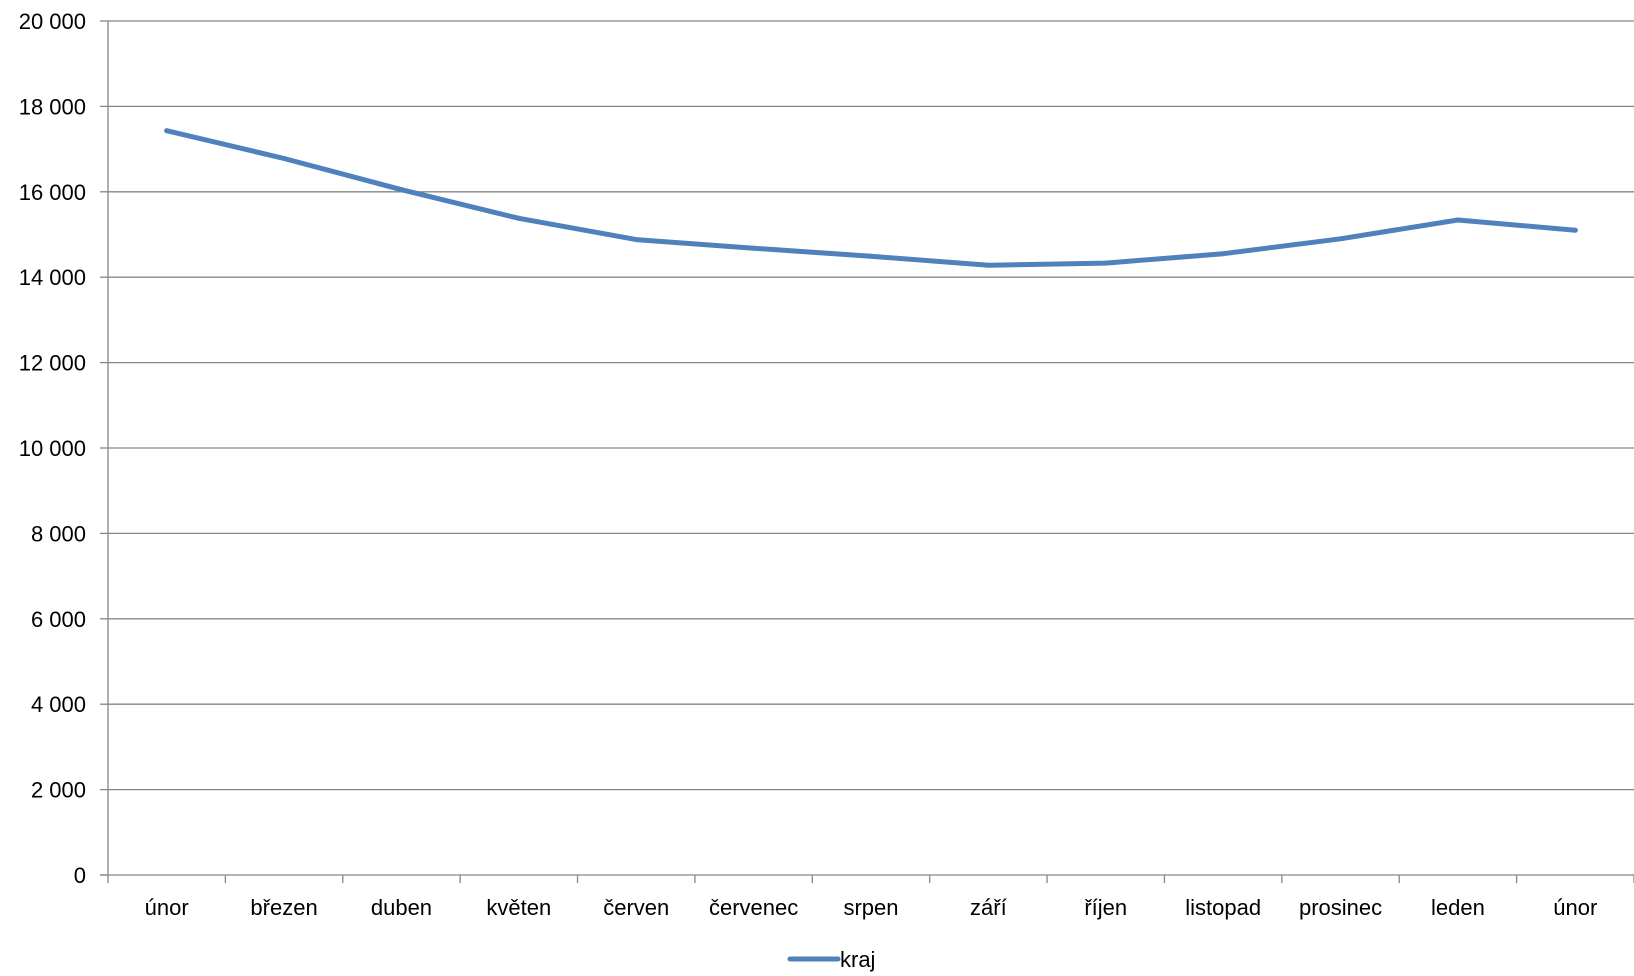 The width and height of the screenshot is (1634, 976). Describe the element at coordinates (58, 619) in the screenshot. I see `y-tick-label: 6 000` at that location.